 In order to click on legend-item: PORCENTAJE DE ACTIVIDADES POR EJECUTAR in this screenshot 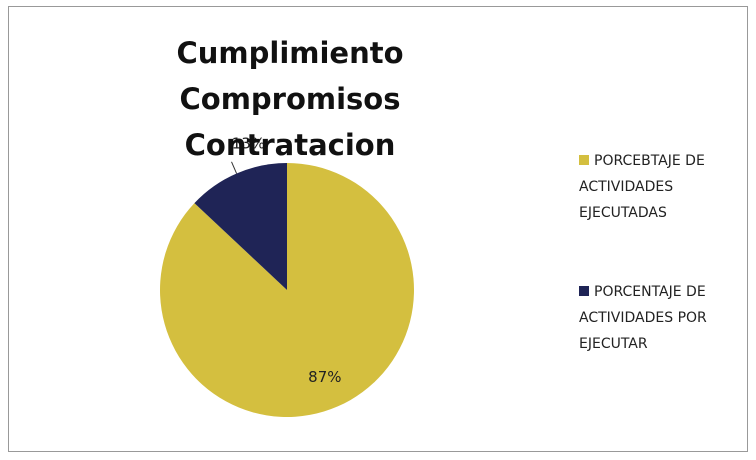, I will do `click(659, 318)`.